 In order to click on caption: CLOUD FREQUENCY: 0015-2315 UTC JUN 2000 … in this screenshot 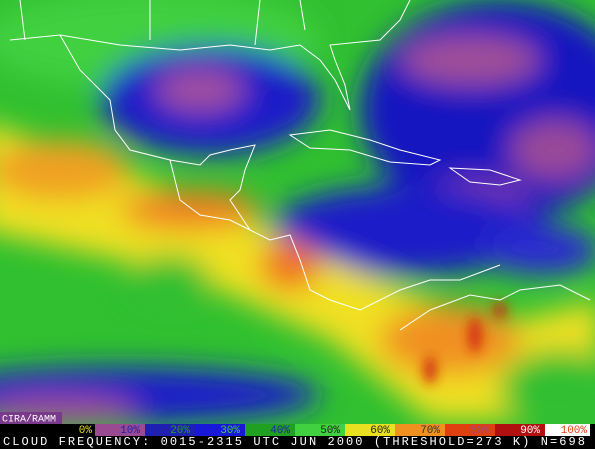, I will do `click(294, 442)`.